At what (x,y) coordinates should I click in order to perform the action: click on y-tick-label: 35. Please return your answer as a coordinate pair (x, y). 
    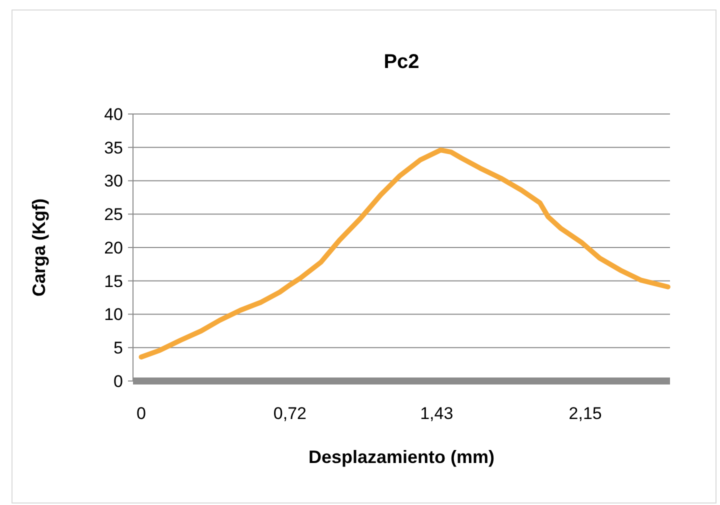
    Looking at the image, I should click on (113, 148).